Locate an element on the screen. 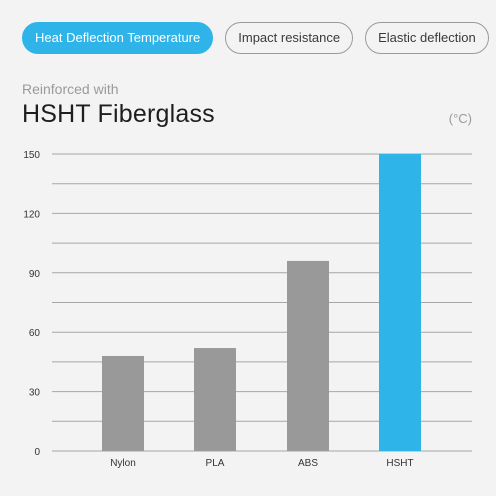  y-tick-label: 150 is located at coordinates (31, 155).